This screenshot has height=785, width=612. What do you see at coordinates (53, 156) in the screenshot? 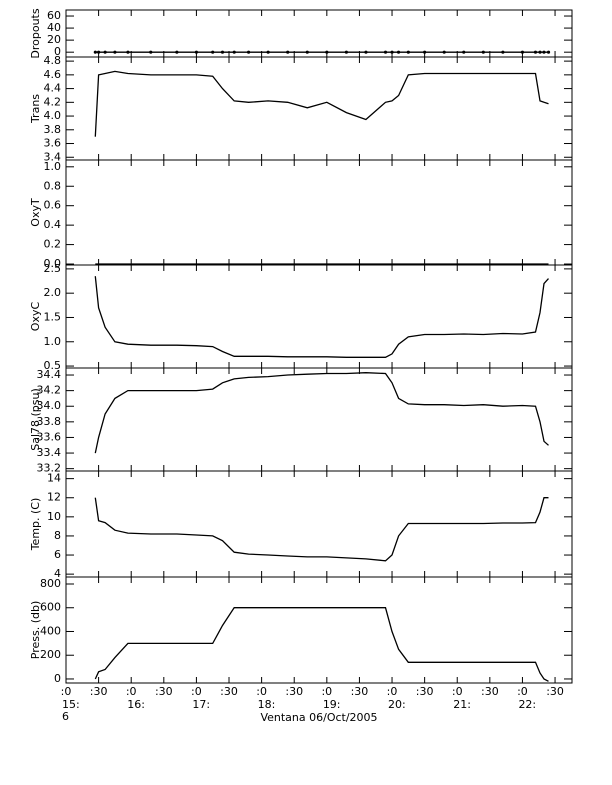
I see `y-tick-label: 3.4` at bounding box center [53, 156].